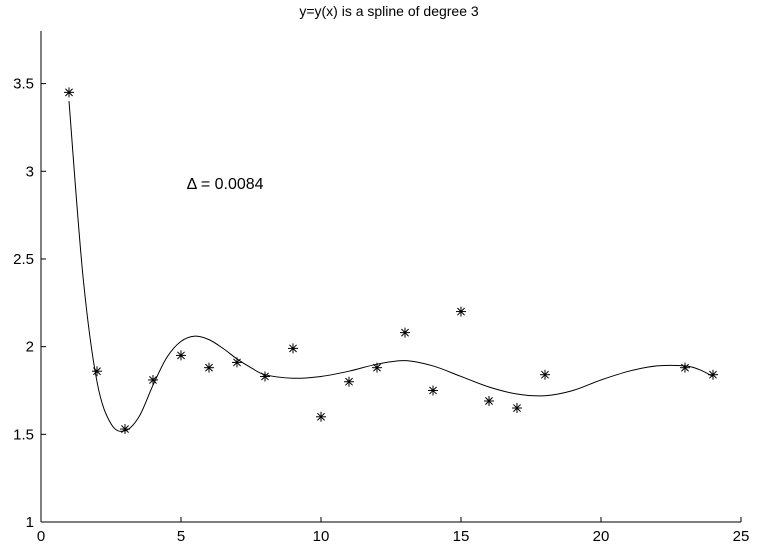 The image size is (759, 555). Describe the element at coordinates (225, 184) in the screenshot. I see `delta-annotation: Δ = 0.0084` at that location.